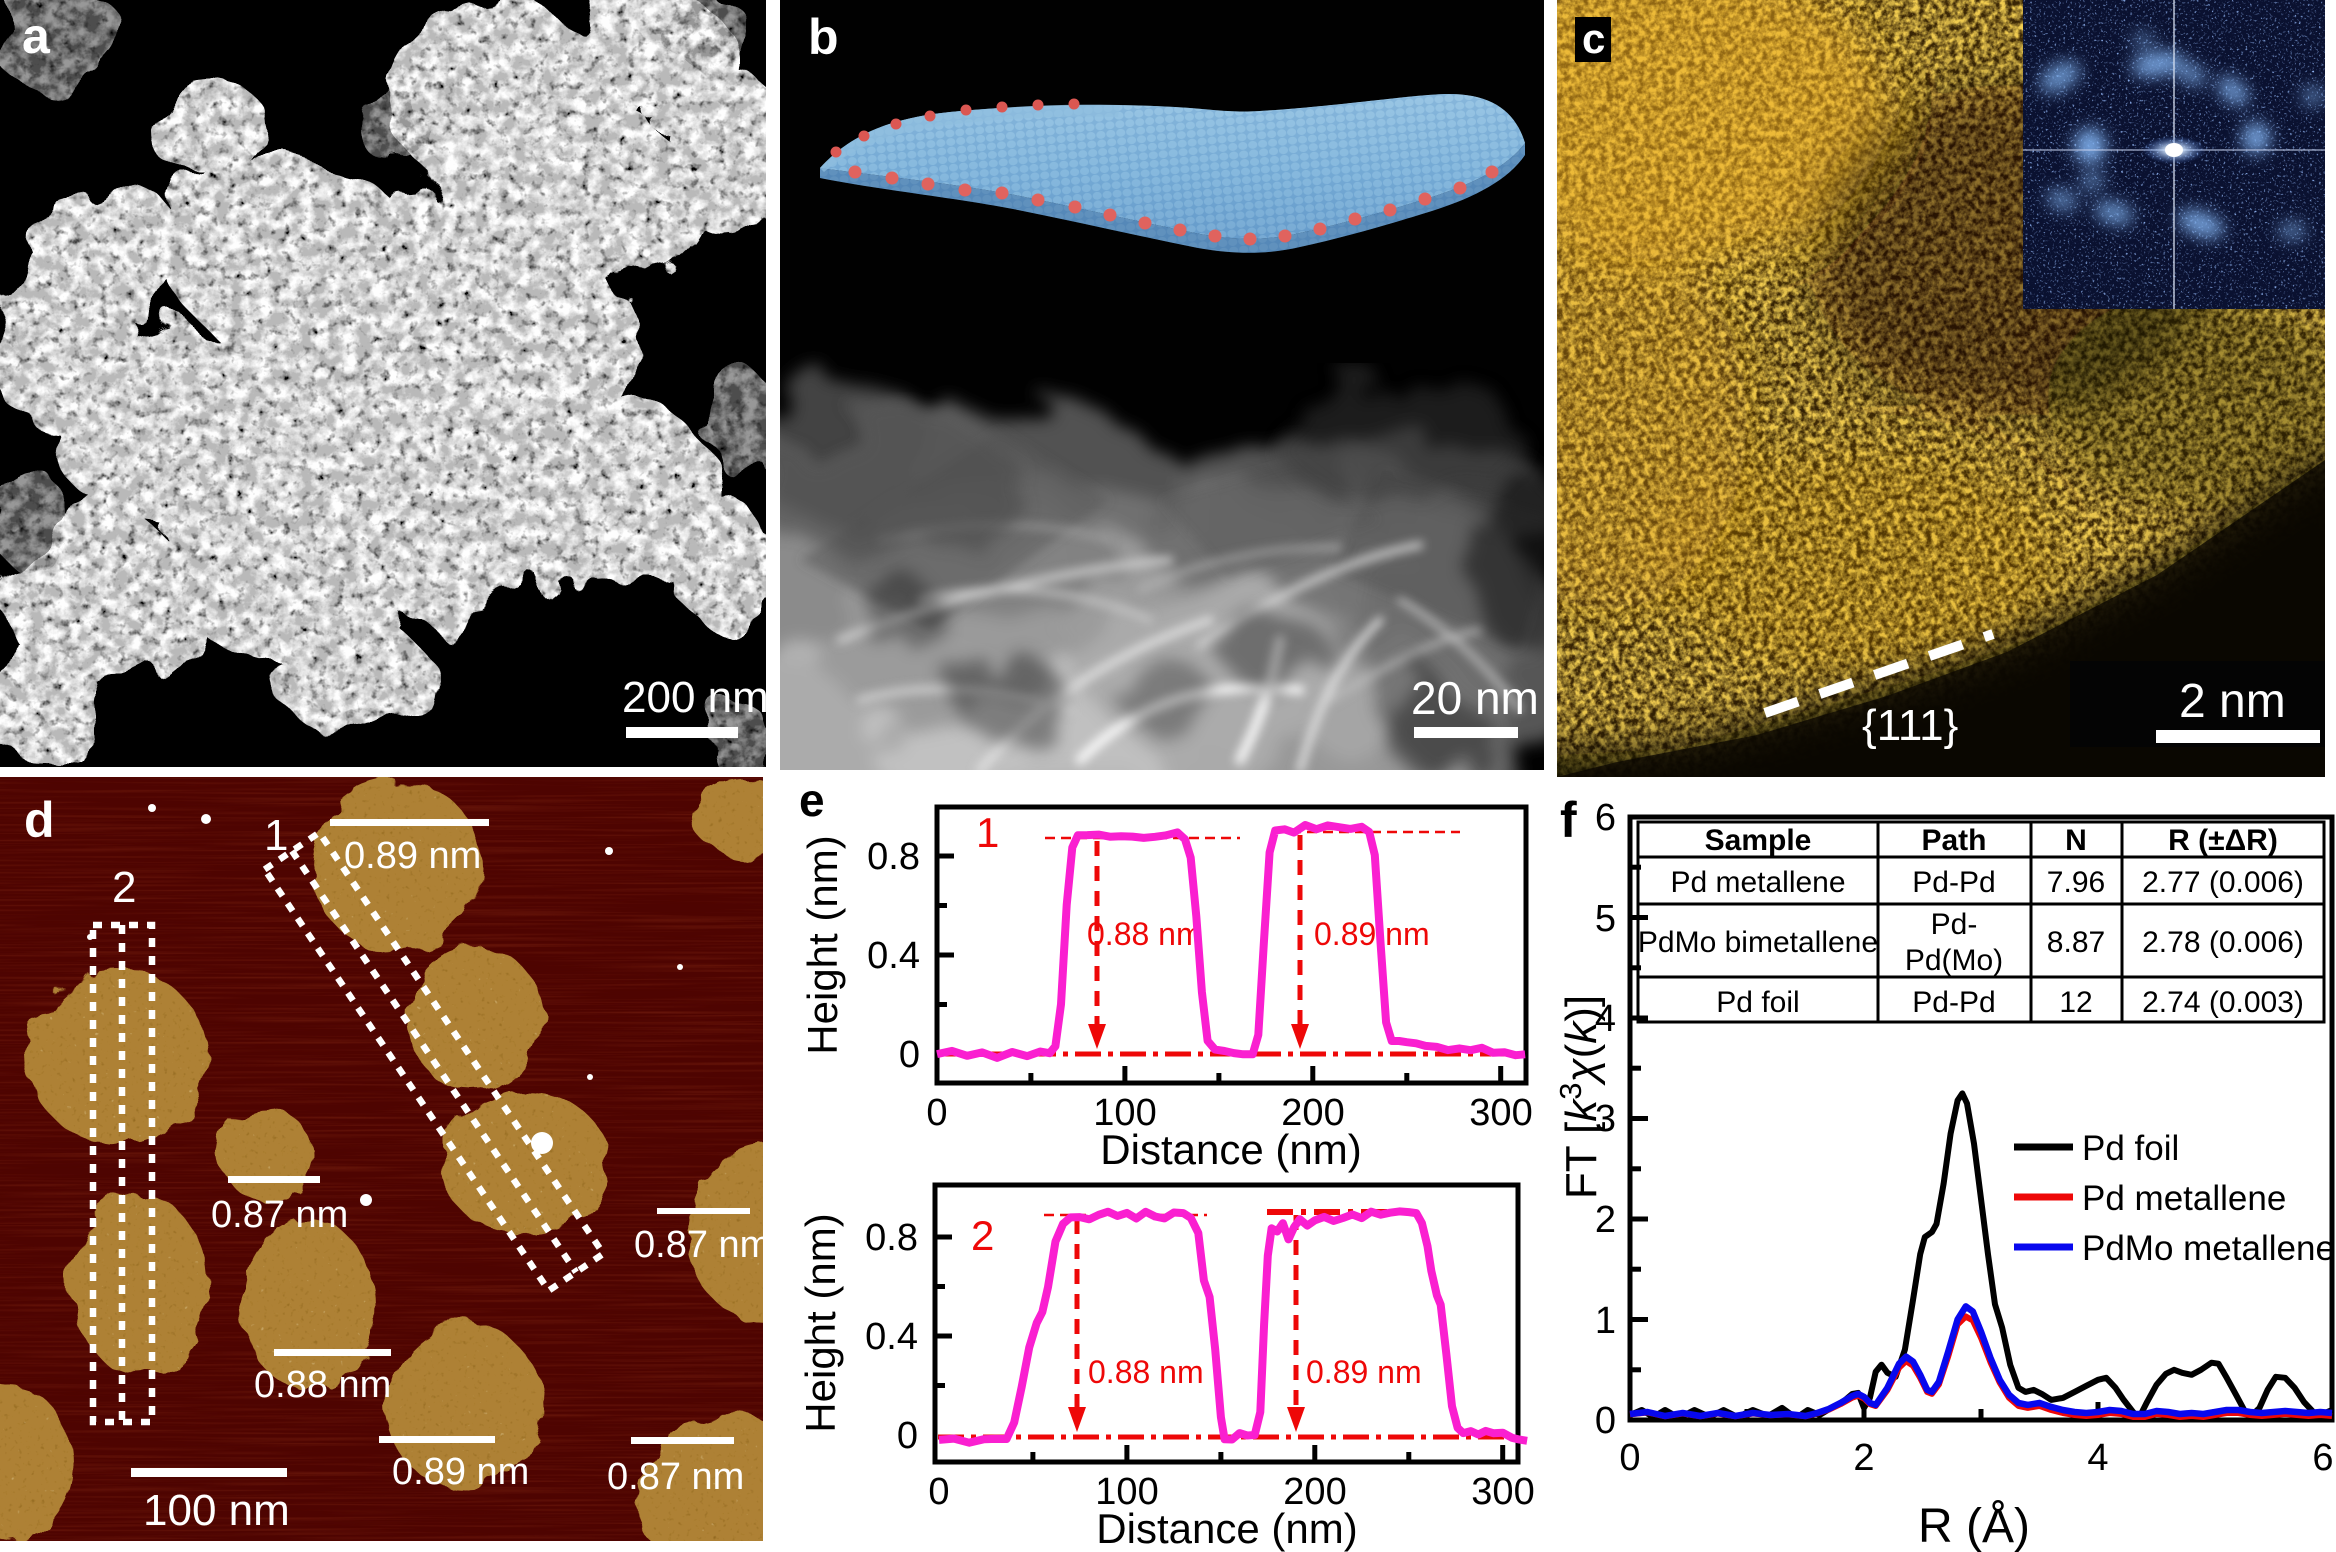  I want to click on svg-text: f, so click(1568, 820).